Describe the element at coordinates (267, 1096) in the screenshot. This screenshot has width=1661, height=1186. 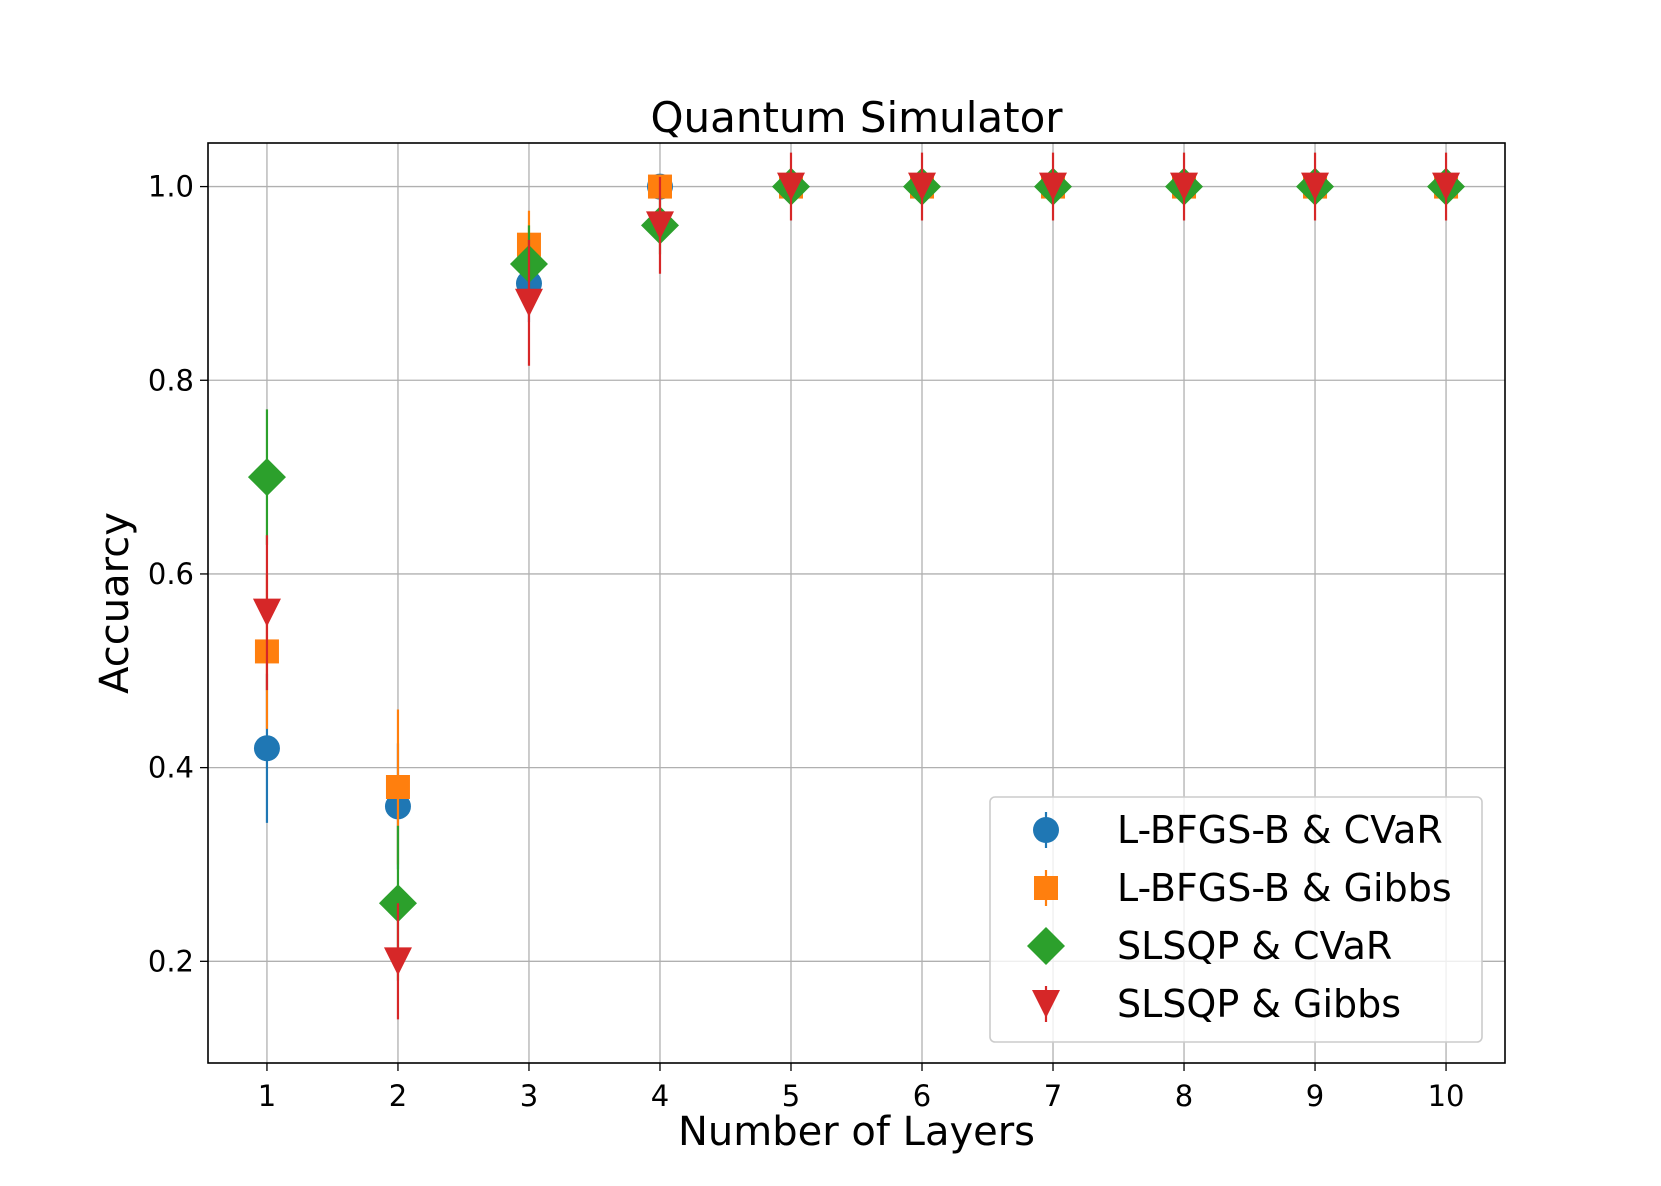
I see `x-tick-label: 1` at that location.